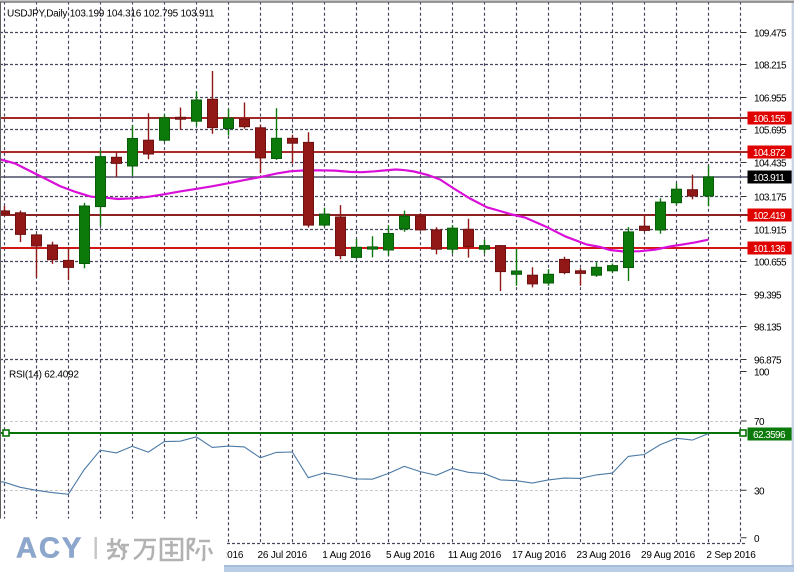  What do you see at coordinates (770, 131) in the screenshot?
I see `svg-text: 105.695` at bounding box center [770, 131].